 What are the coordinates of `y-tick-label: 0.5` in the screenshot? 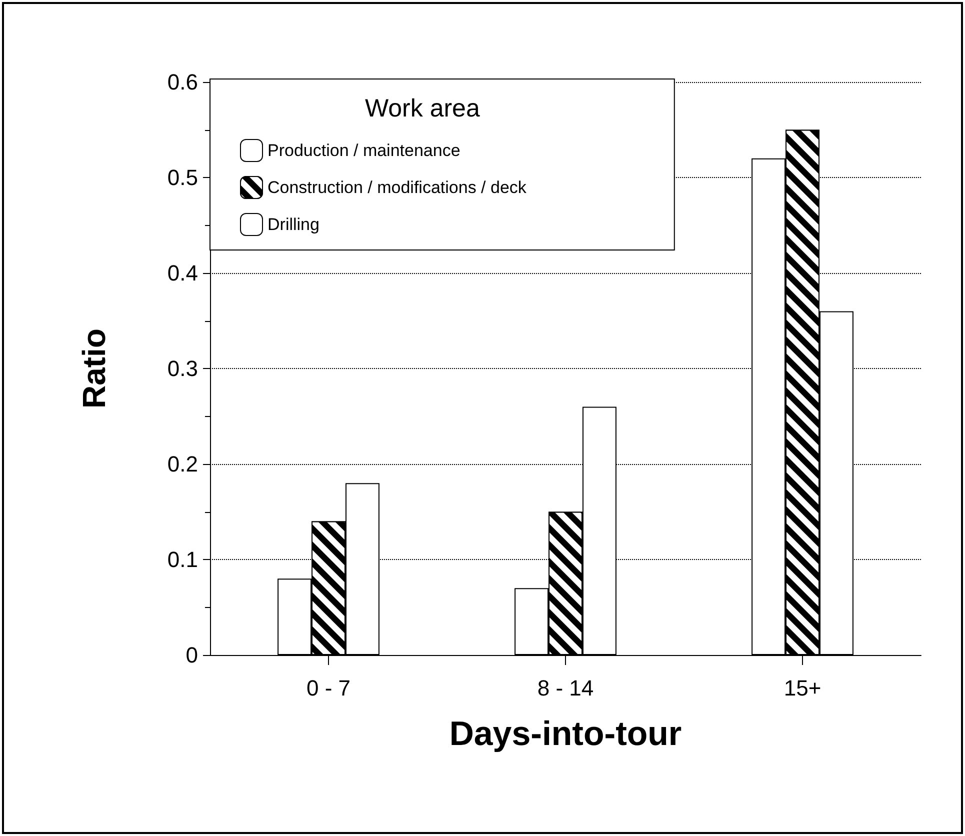 It's located at (182, 177).